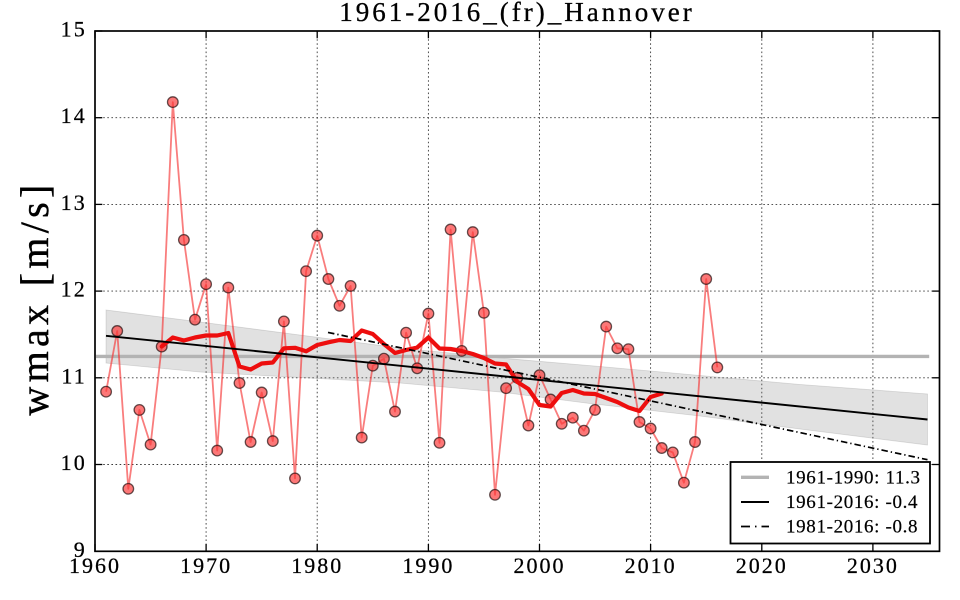 The height and width of the screenshot is (600, 960). Describe the element at coordinates (34, 297) in the screenshot. I see `svg-text: wmax [m/s]` at that location.